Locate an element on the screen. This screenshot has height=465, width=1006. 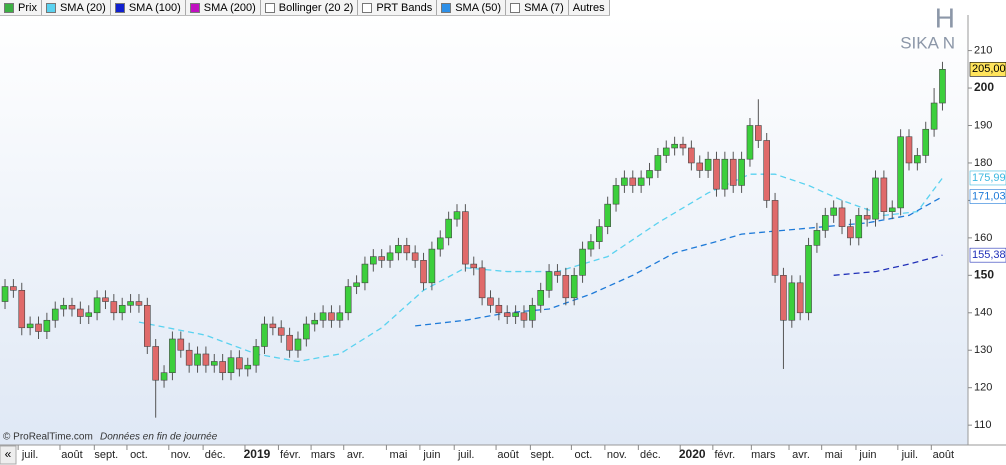
x-tick-label: févr. is located at coordinates (290, 455).